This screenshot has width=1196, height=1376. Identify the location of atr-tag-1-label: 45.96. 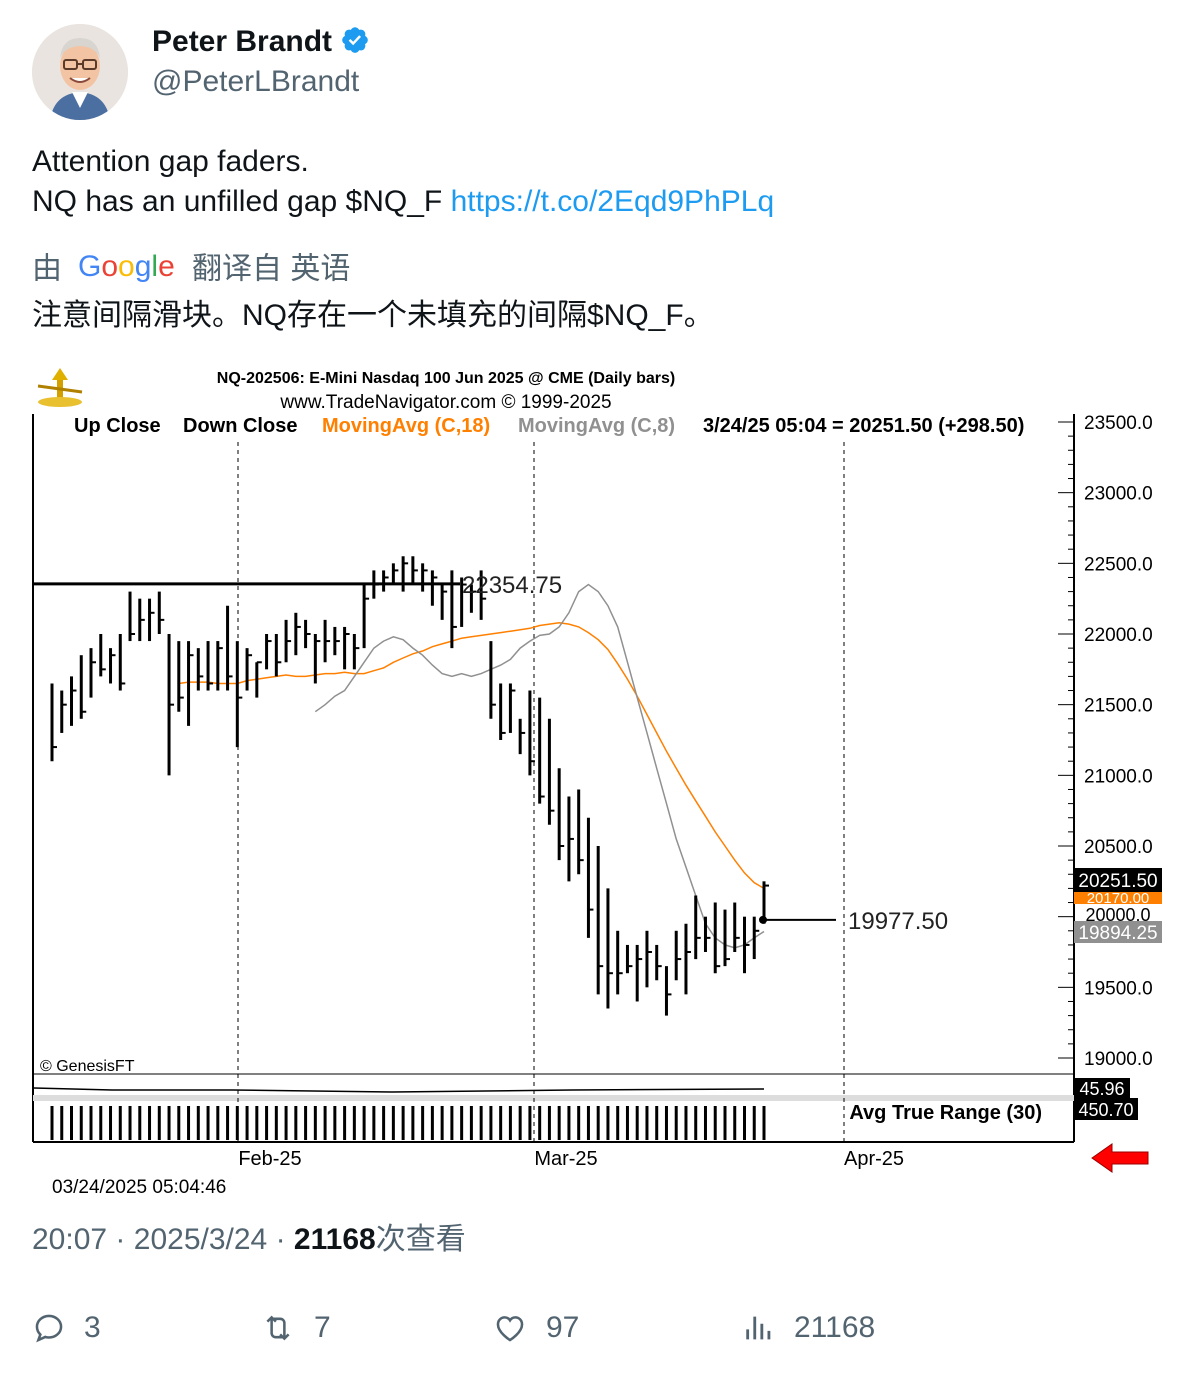
(1101, 1089).